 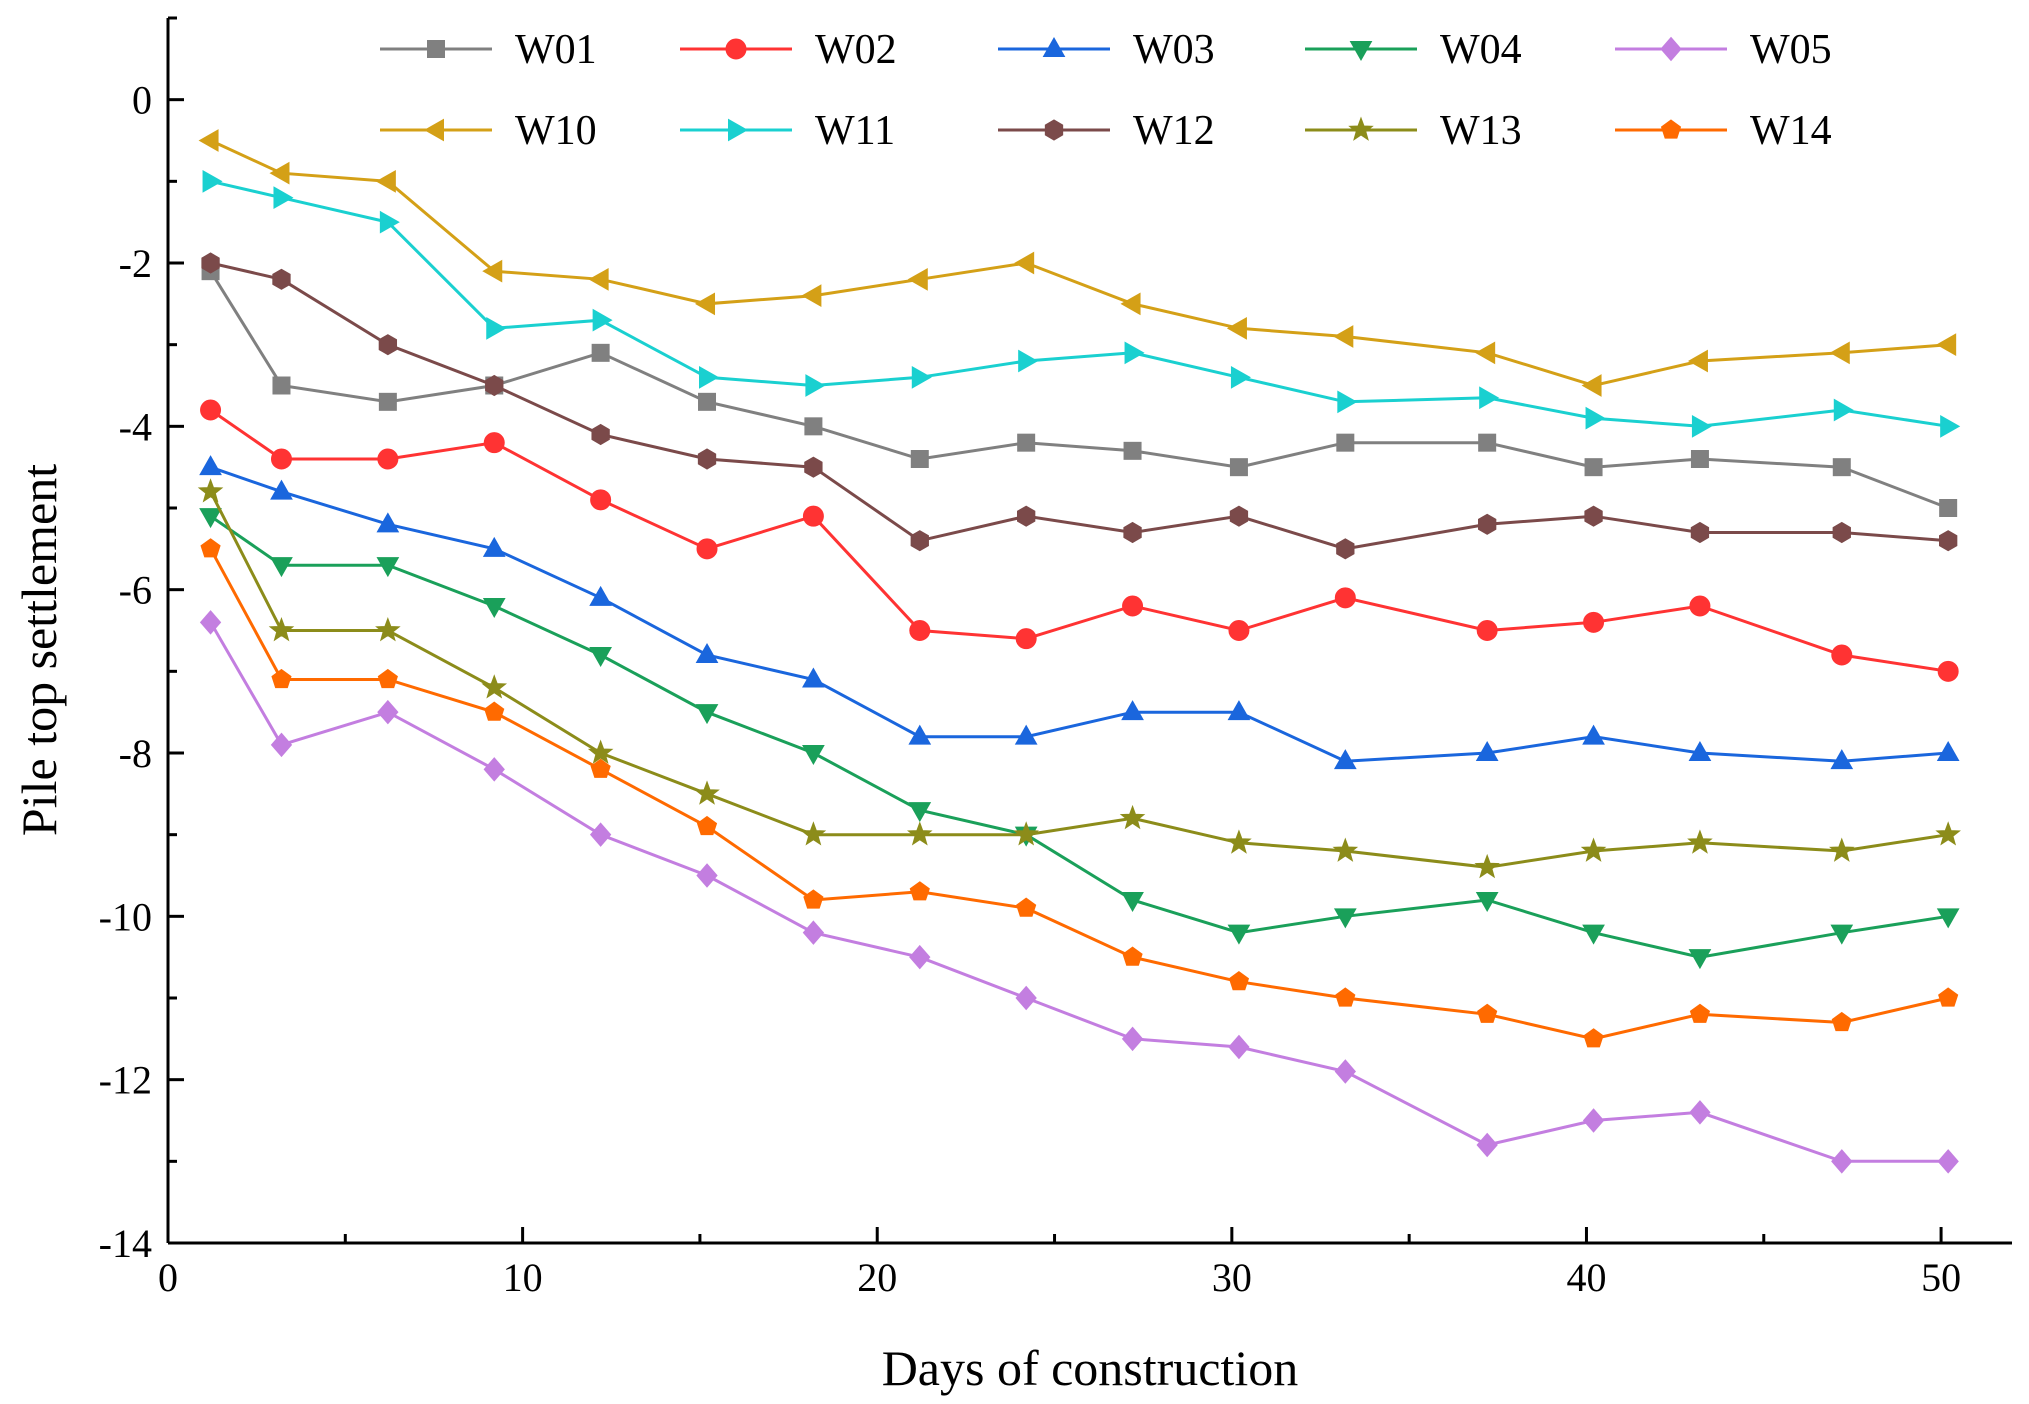 What do you see at coordinates (1413, 50) in the screenshot?
I see `legend-item-w04: W04` at bounding box center [1413, 50].